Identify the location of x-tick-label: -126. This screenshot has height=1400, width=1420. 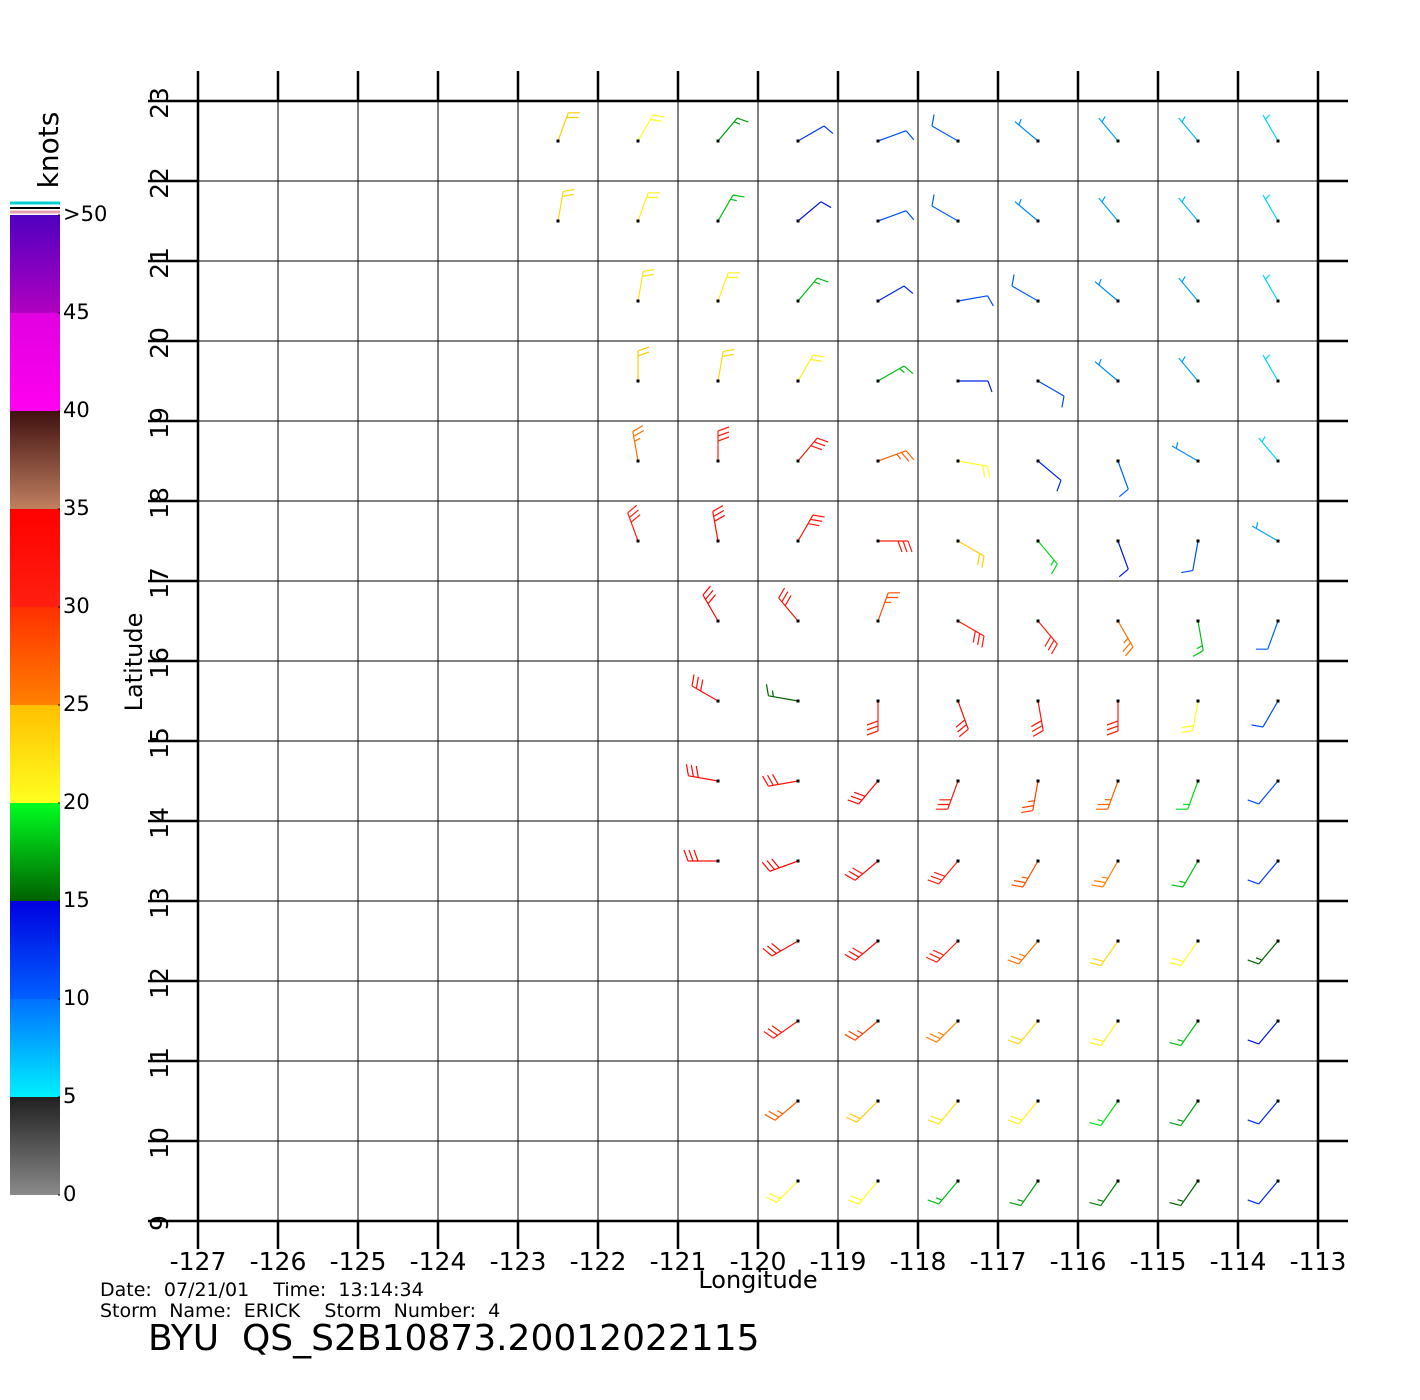
(278, 1261).